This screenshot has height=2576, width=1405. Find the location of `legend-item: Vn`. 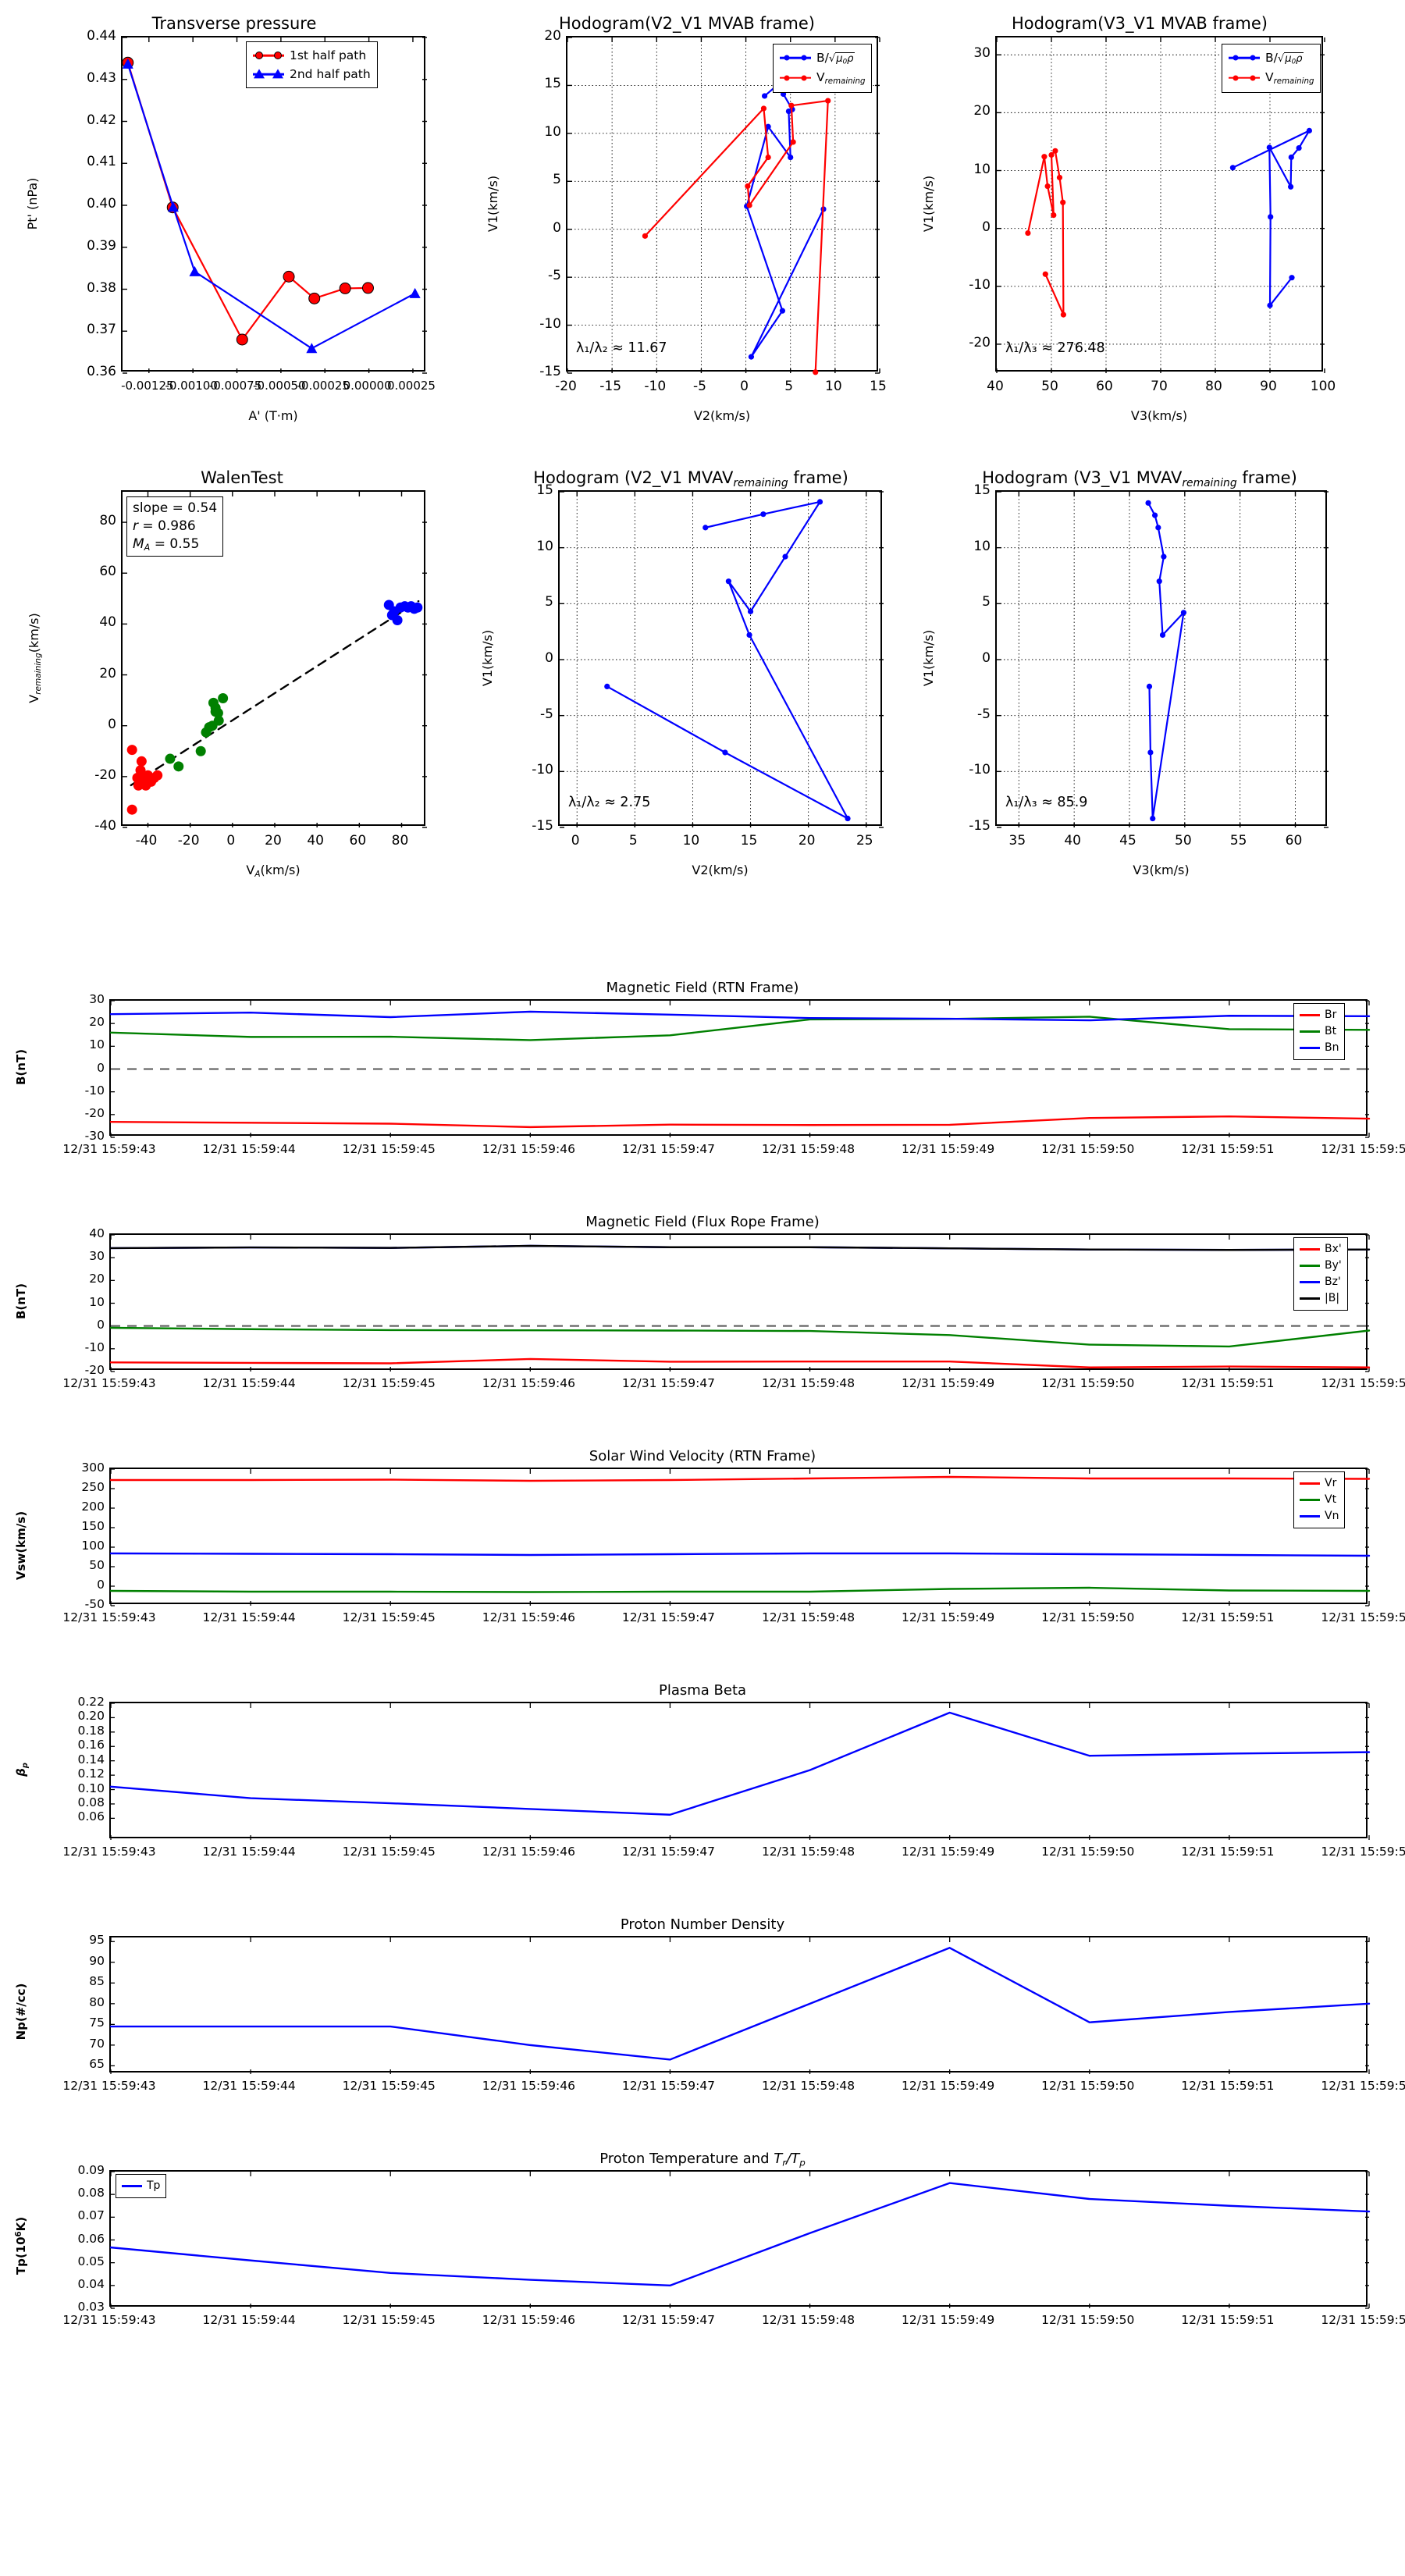

legend-item: Vn is located at coordinates (1319, 1516).